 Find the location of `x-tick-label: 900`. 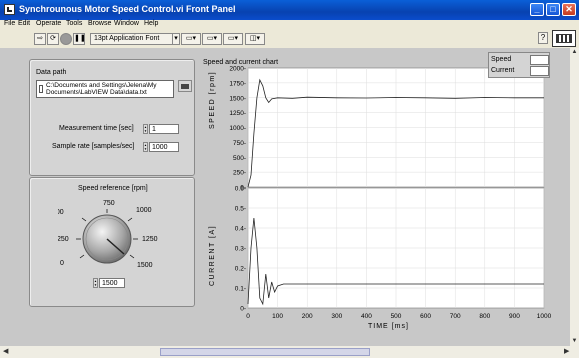

x-tick-label: 900 is located at coordinates (514, 316).